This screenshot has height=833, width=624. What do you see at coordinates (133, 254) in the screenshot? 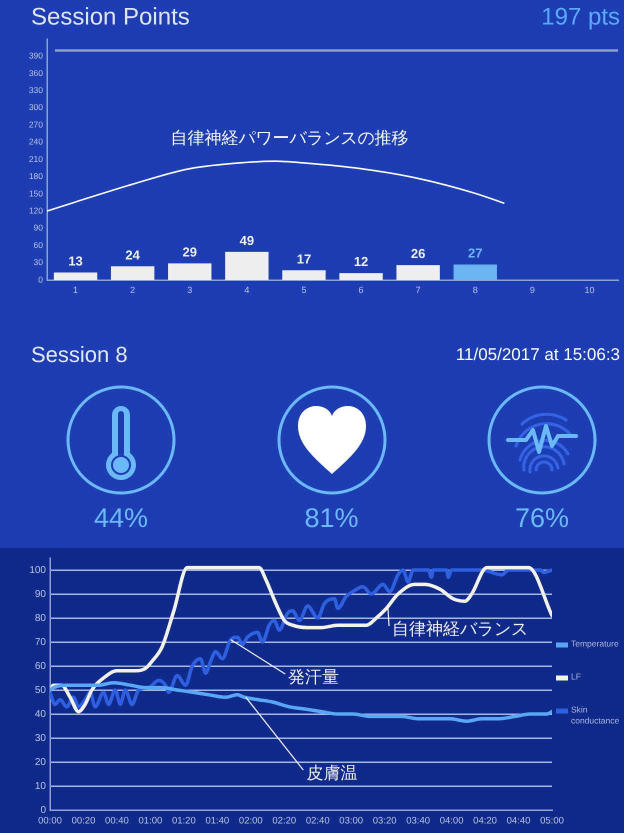
I see `data-label: 24` at bounding box center [133, 254].